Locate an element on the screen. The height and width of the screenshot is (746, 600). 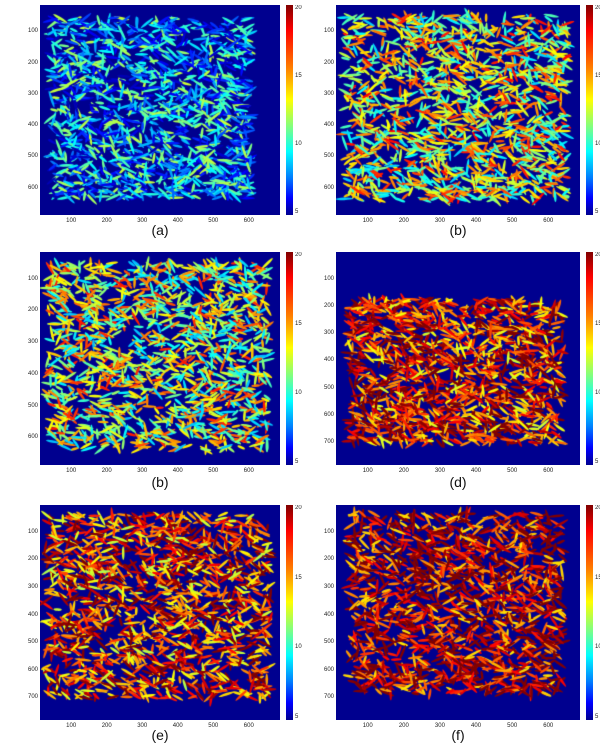
panel-caption: (a) is located at coordinates (160, 230).